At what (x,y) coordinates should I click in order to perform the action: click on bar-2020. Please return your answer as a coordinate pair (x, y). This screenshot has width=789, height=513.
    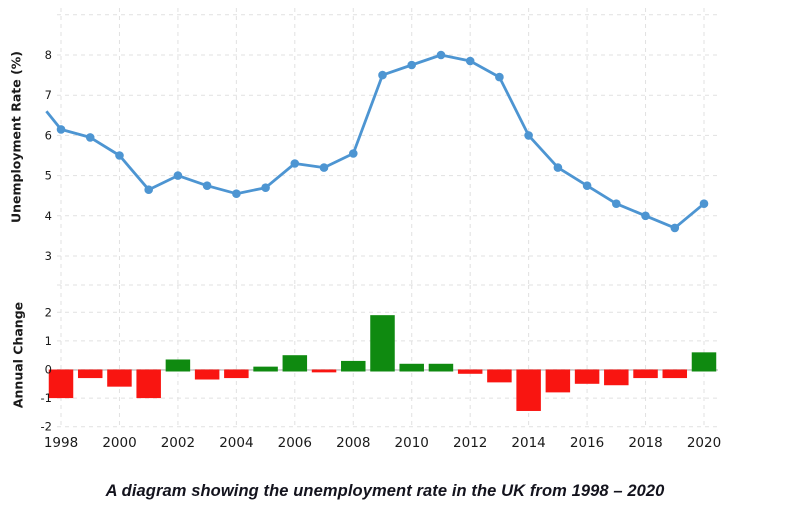
    Looking at the image, I should click on (704, 362).